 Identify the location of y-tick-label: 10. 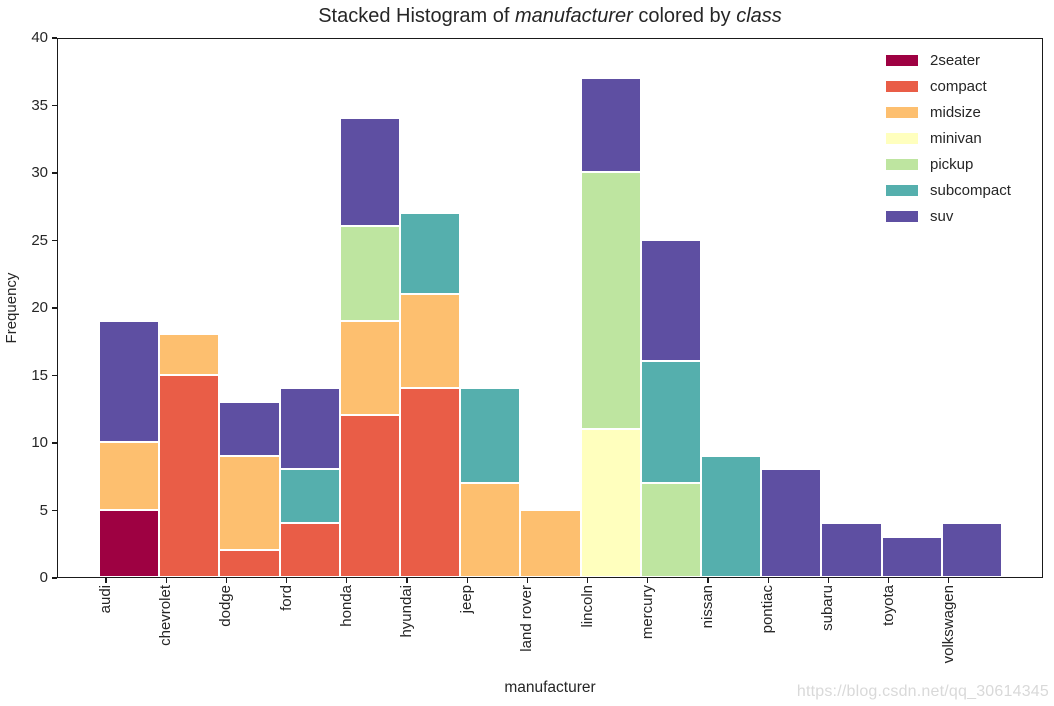
(39, 442).